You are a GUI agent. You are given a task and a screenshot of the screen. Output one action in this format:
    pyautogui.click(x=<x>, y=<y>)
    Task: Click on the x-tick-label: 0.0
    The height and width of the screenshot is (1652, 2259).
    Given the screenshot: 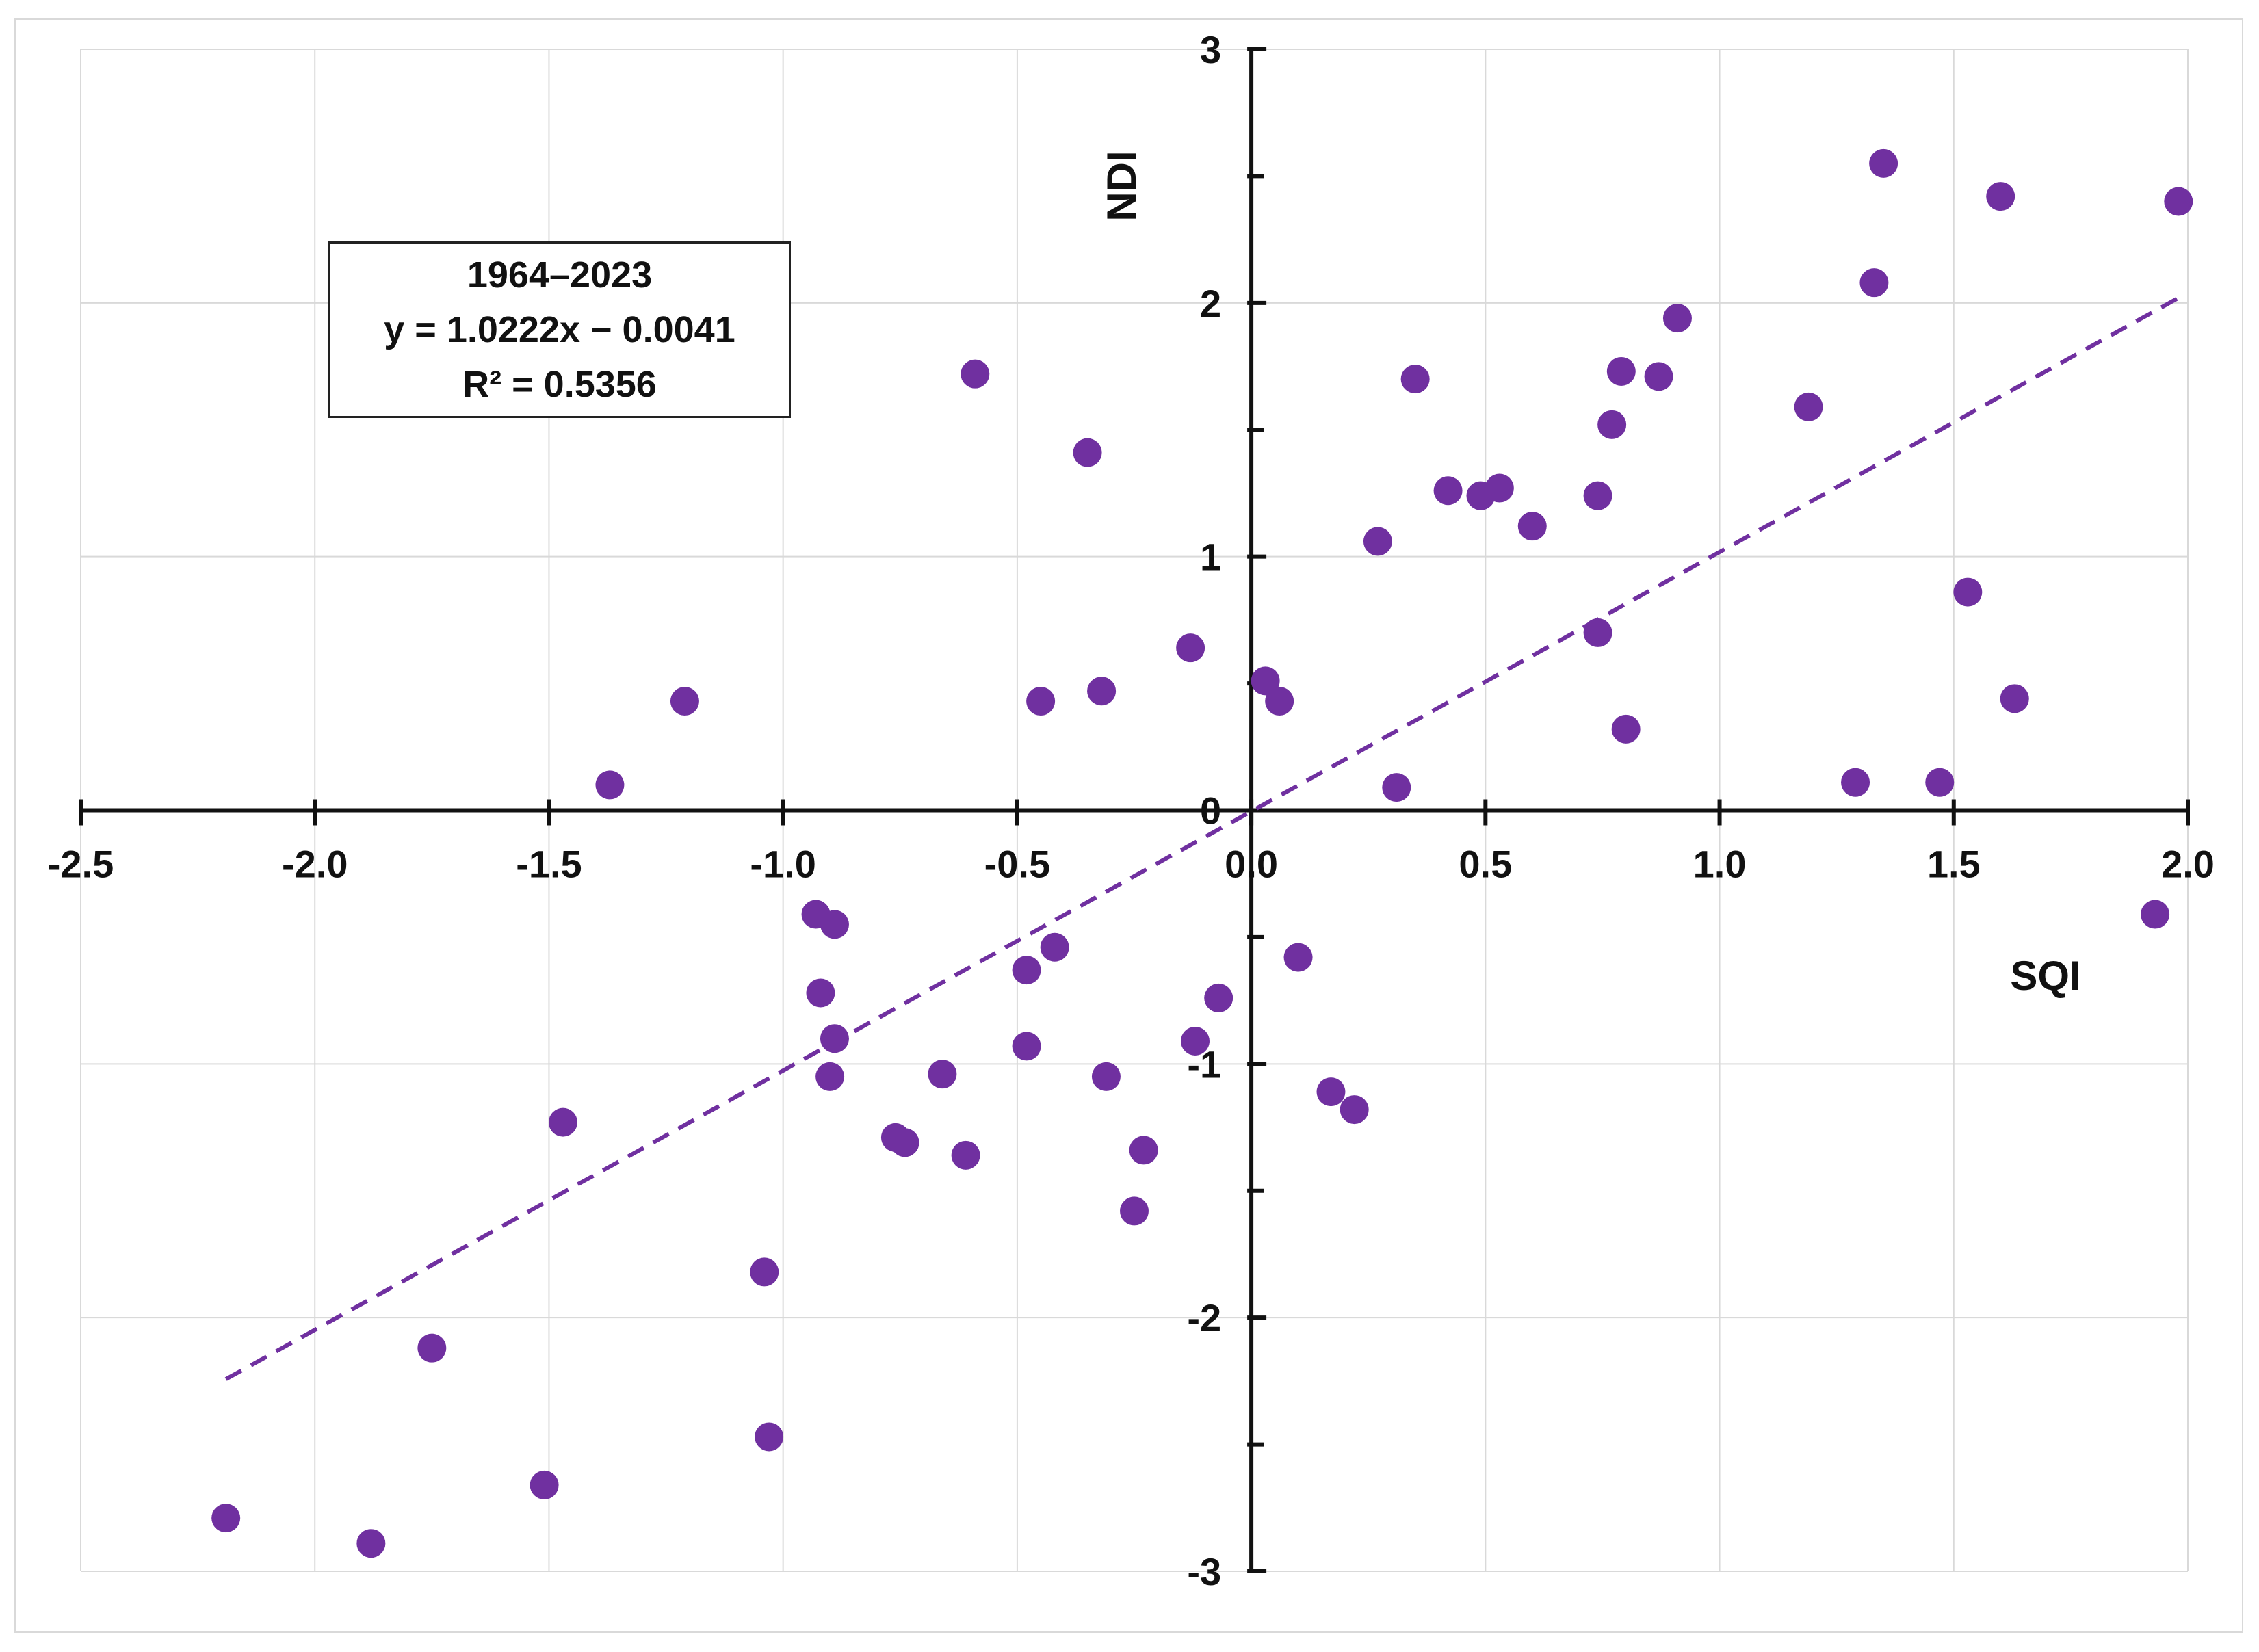 What is the action you would take?
    pyautogui.click(x=1251, y=864)
    